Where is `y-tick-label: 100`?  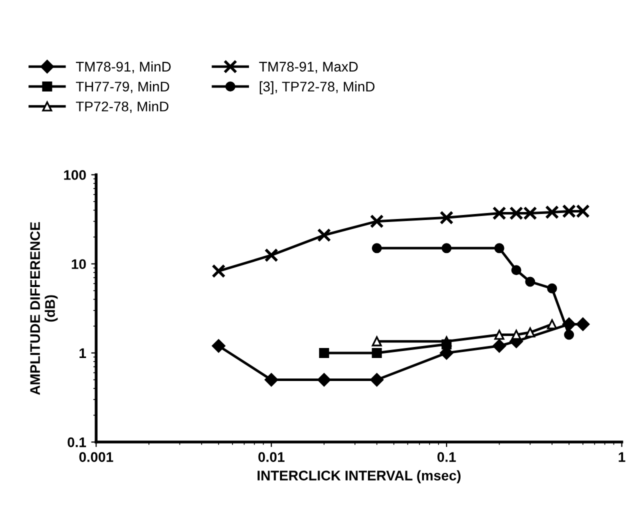 y-tick-label: 100 is located at coordinates (75, 175).